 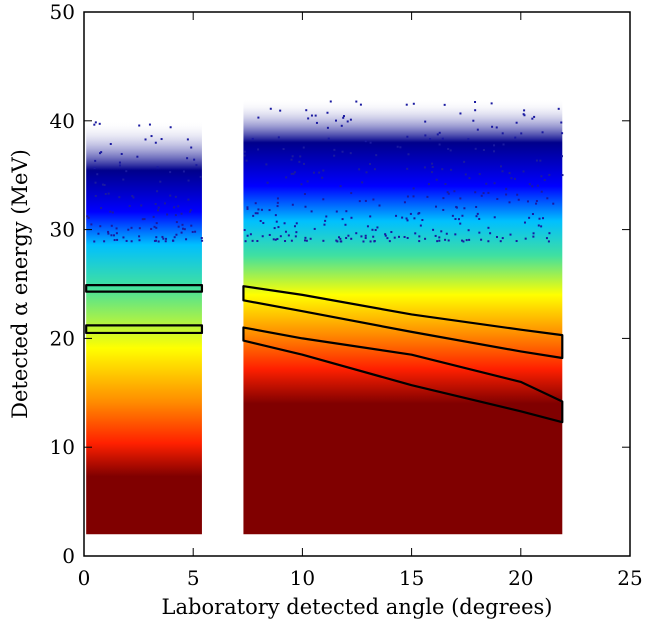 I want to click on x-tick-label: 15, so click(x=411, y=578).